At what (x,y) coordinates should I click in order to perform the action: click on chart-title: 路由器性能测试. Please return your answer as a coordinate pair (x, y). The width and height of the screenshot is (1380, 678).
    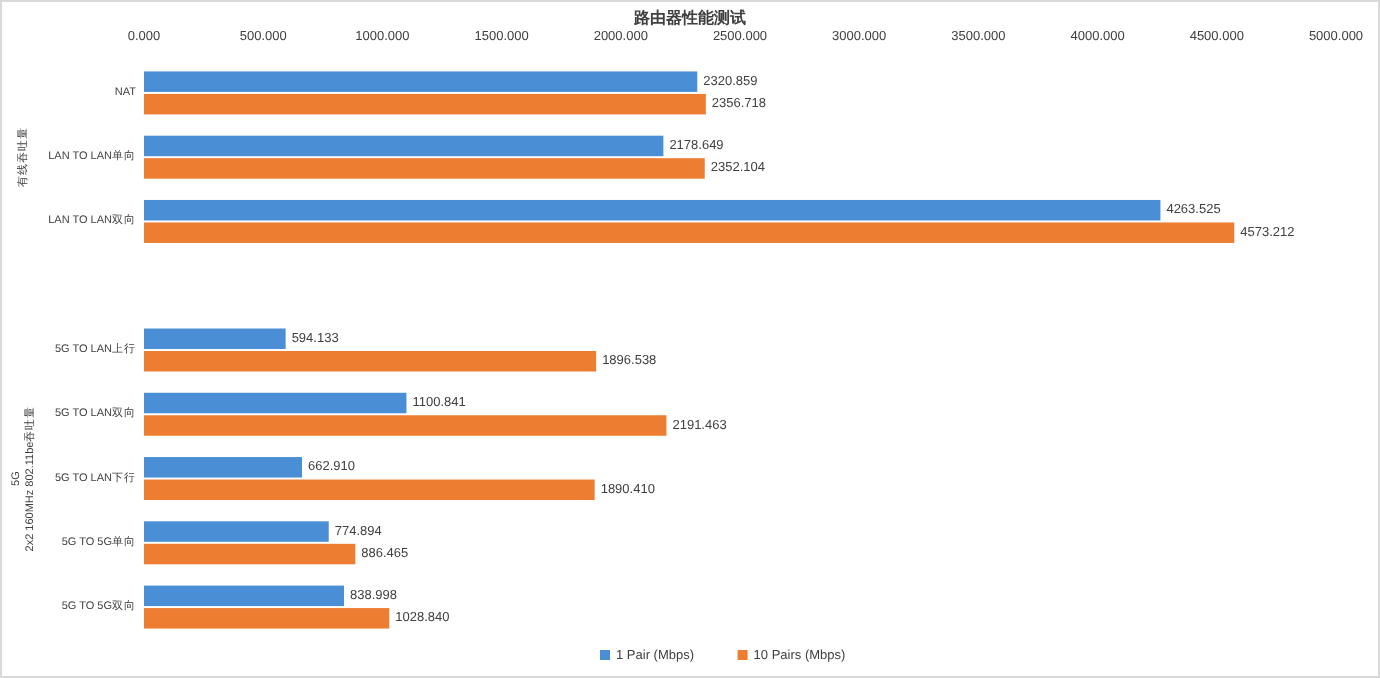
    Looking at the image, I should click on (689, 18).